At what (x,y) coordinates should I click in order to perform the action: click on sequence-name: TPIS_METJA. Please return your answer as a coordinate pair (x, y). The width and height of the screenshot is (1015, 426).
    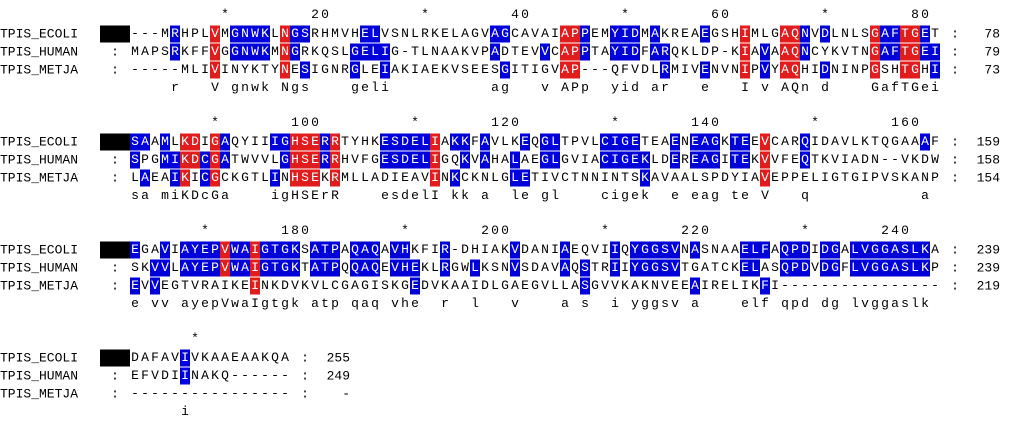
    Looking at the image, I should click on (39, 285).